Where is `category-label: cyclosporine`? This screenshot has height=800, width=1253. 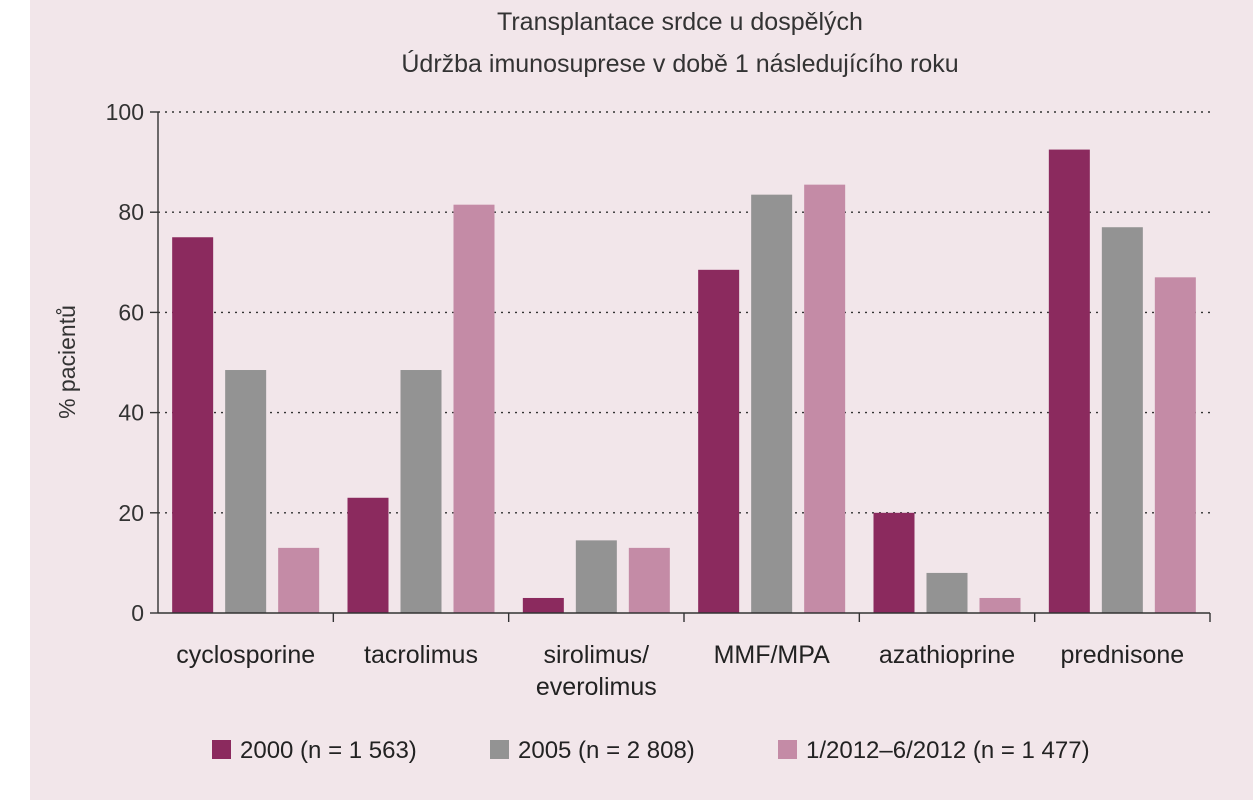 category-label: cyclosporine is located at coordinates (245, 655).